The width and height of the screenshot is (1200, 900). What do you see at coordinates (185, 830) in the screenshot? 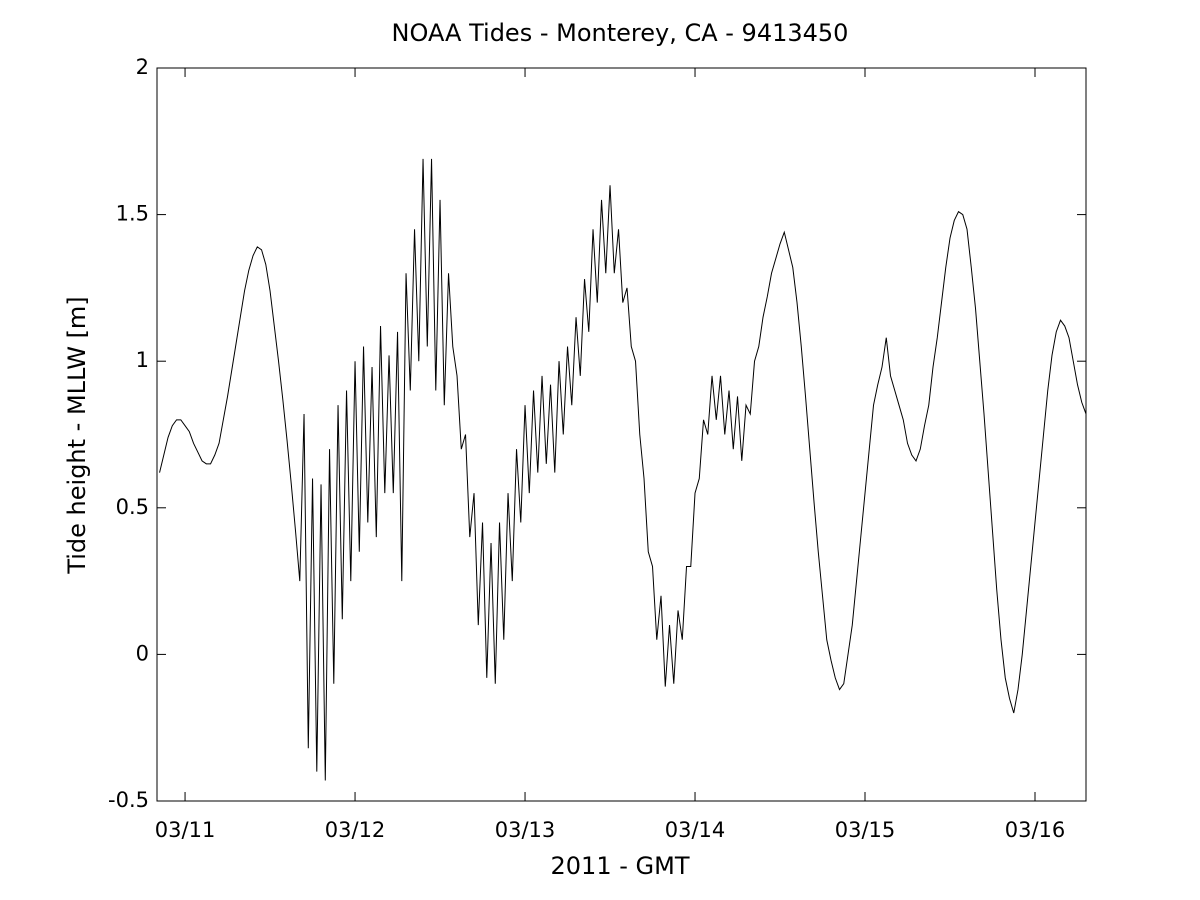
I see `x-tick-label: 03/11` at bounding box center [185, 830].